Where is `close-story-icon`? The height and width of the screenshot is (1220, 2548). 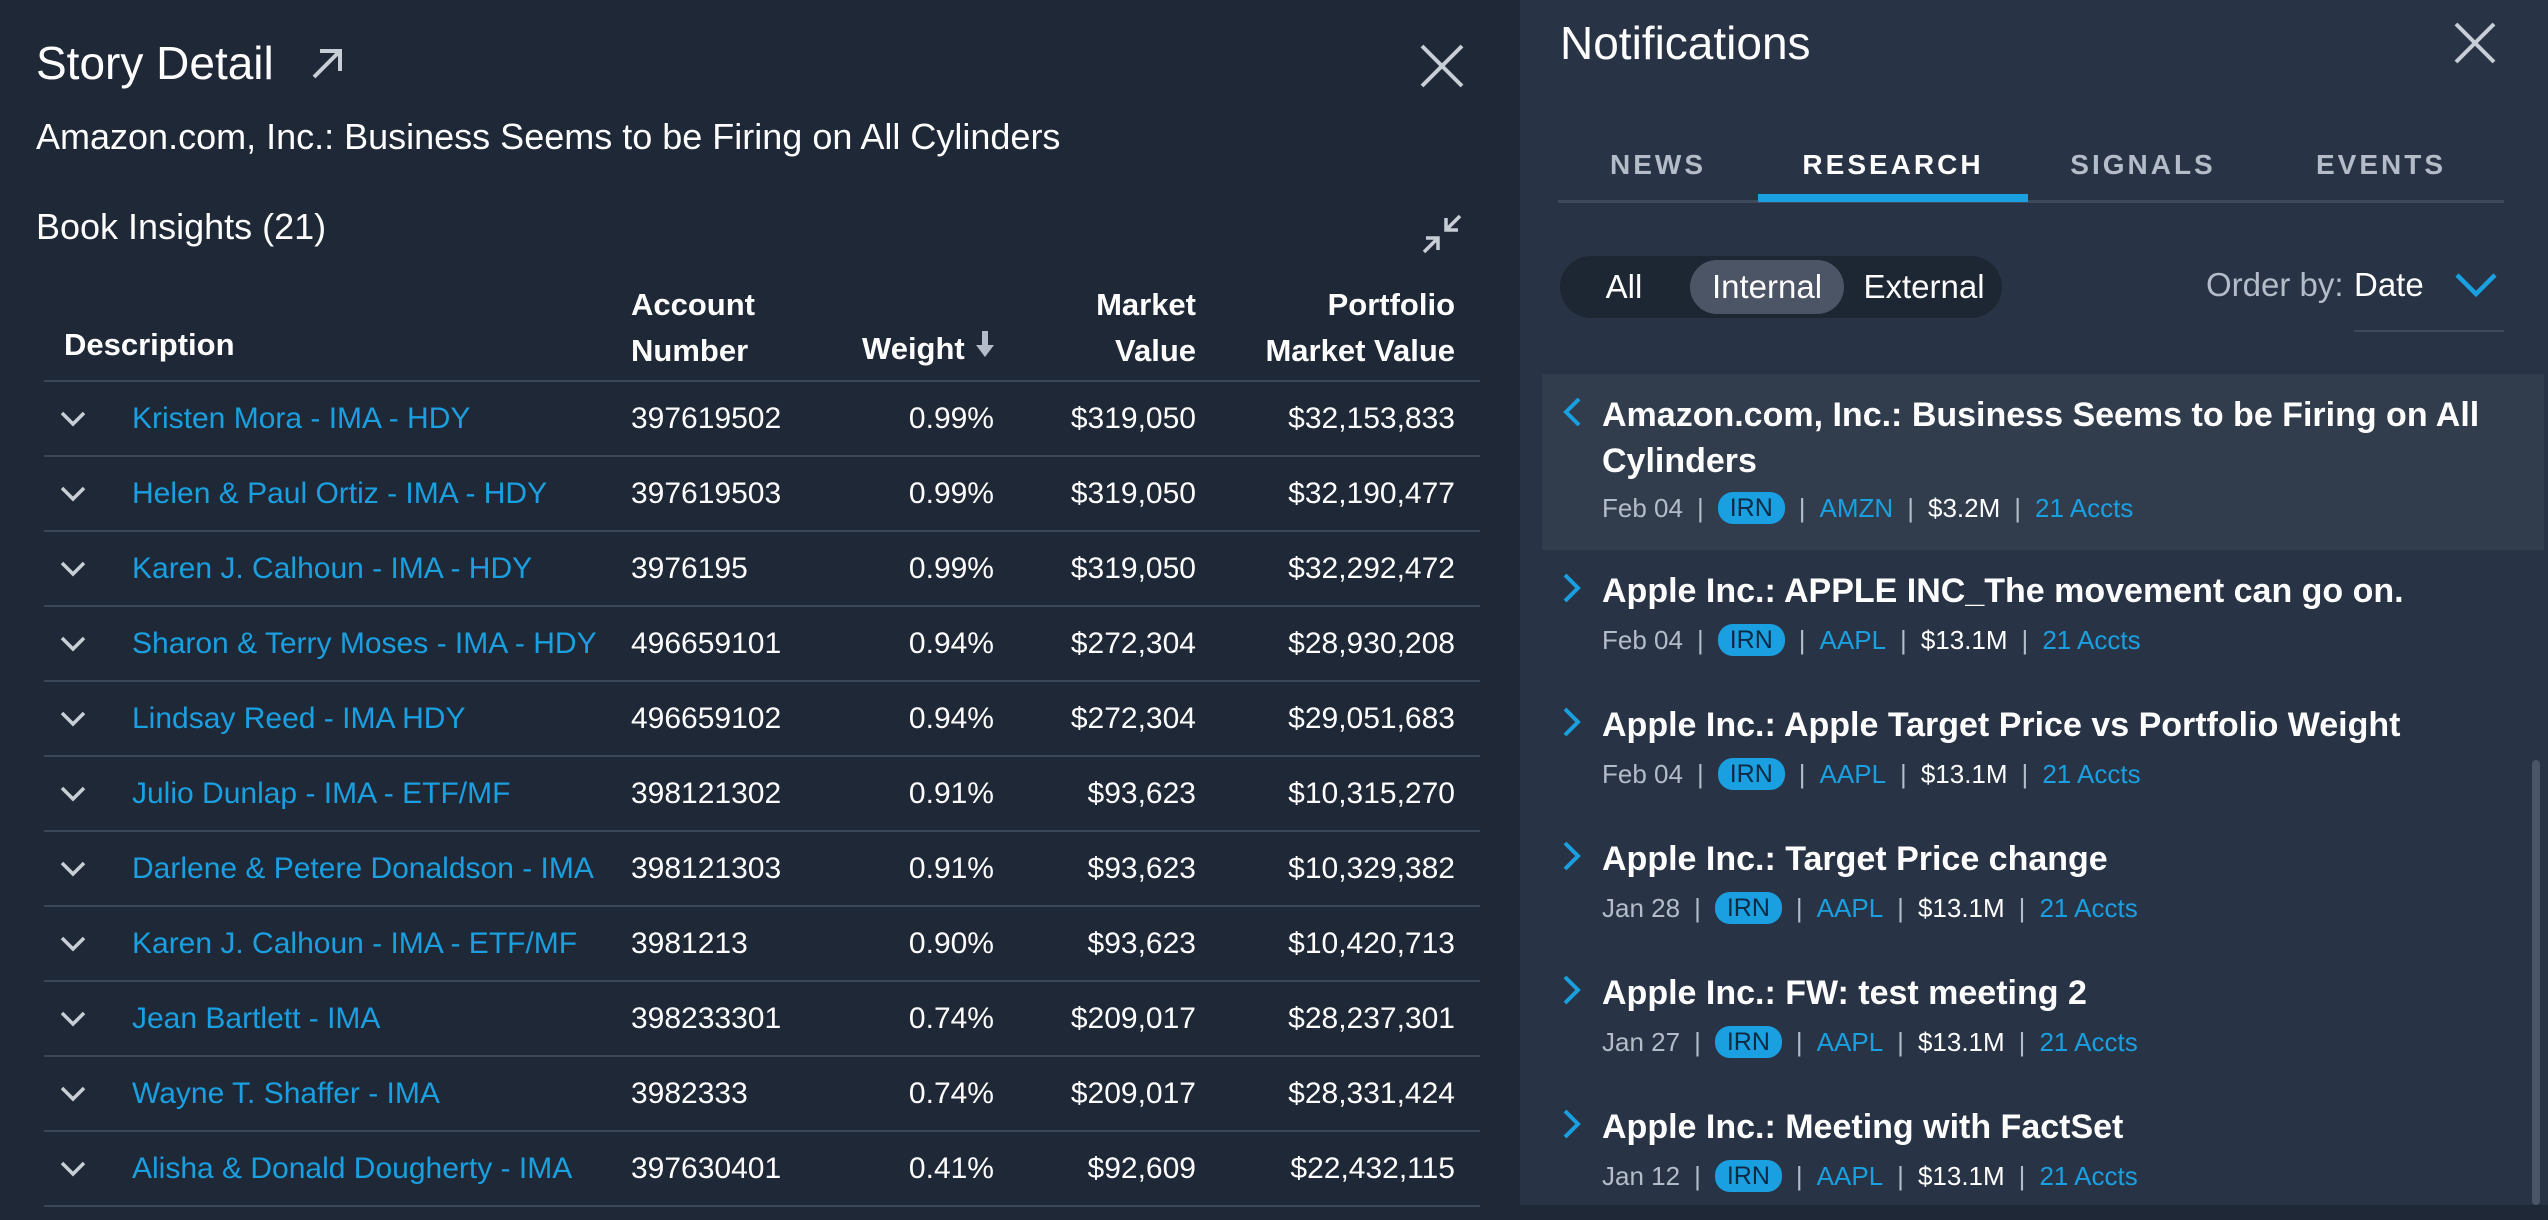
close-story-icon is located at coordinates (1442, 68).